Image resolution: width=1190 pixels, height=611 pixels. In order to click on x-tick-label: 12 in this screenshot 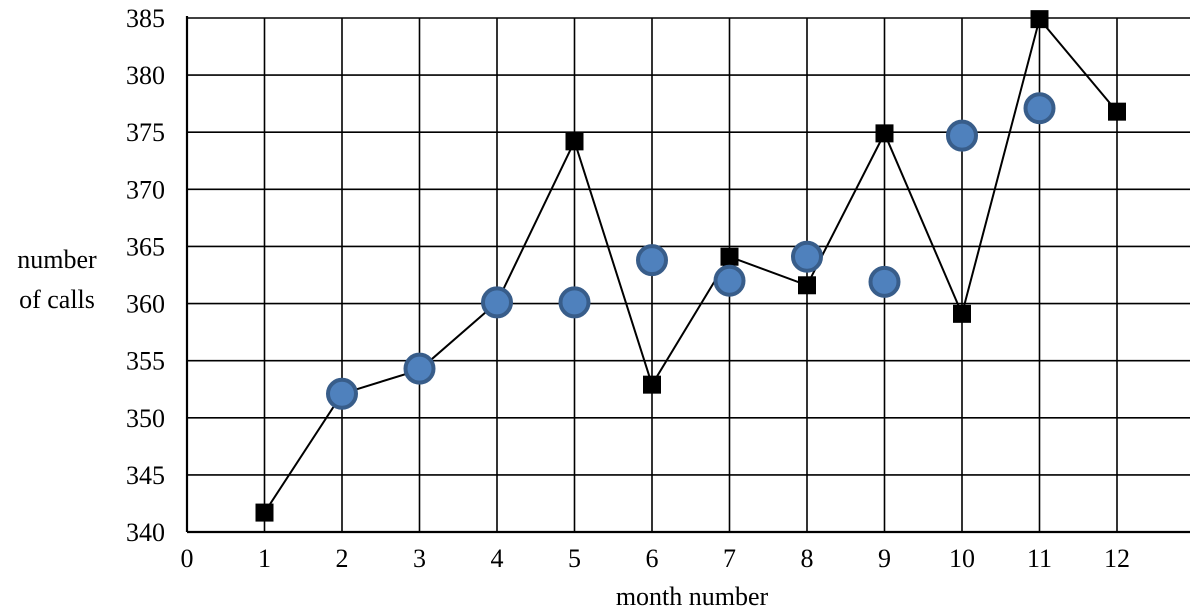, I will do `click(1117, 558)`.